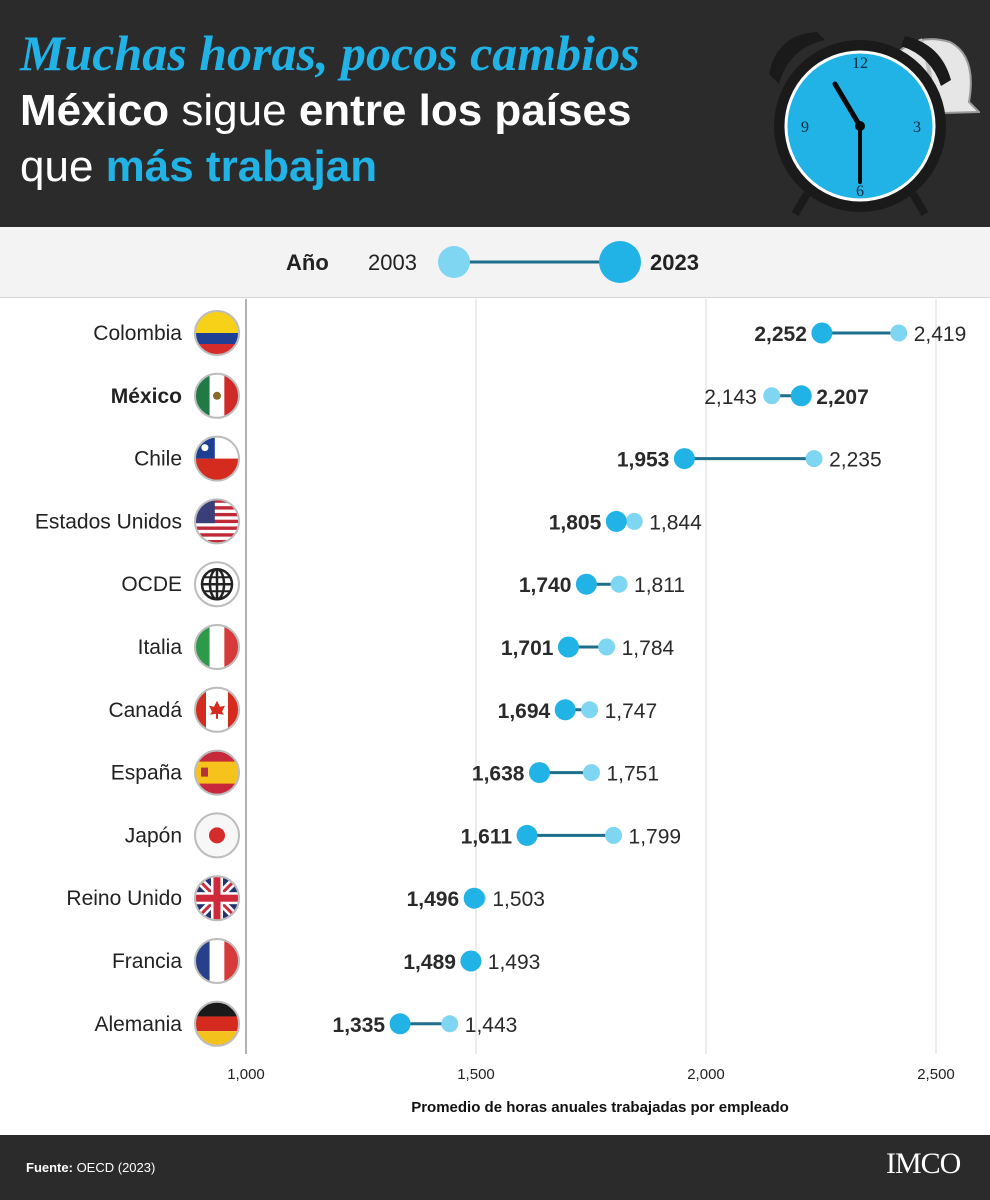 The width and height of the screenshot is (990, 1200). What do you see at coordinates (620, 262) in the screenshot?
I see `legend-dot-2023` at bounding box center [620, 262].